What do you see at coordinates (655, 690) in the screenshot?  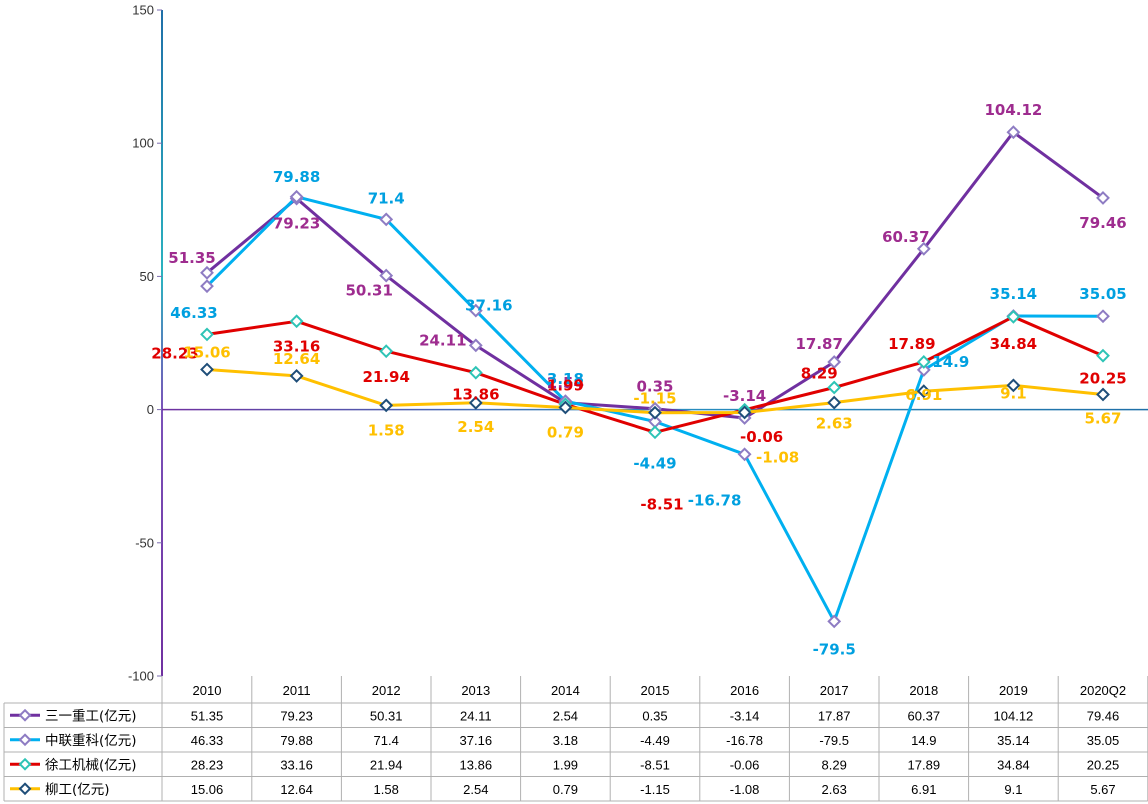 I see `table-header-cell: 2015` at bounding box center [655, 690].